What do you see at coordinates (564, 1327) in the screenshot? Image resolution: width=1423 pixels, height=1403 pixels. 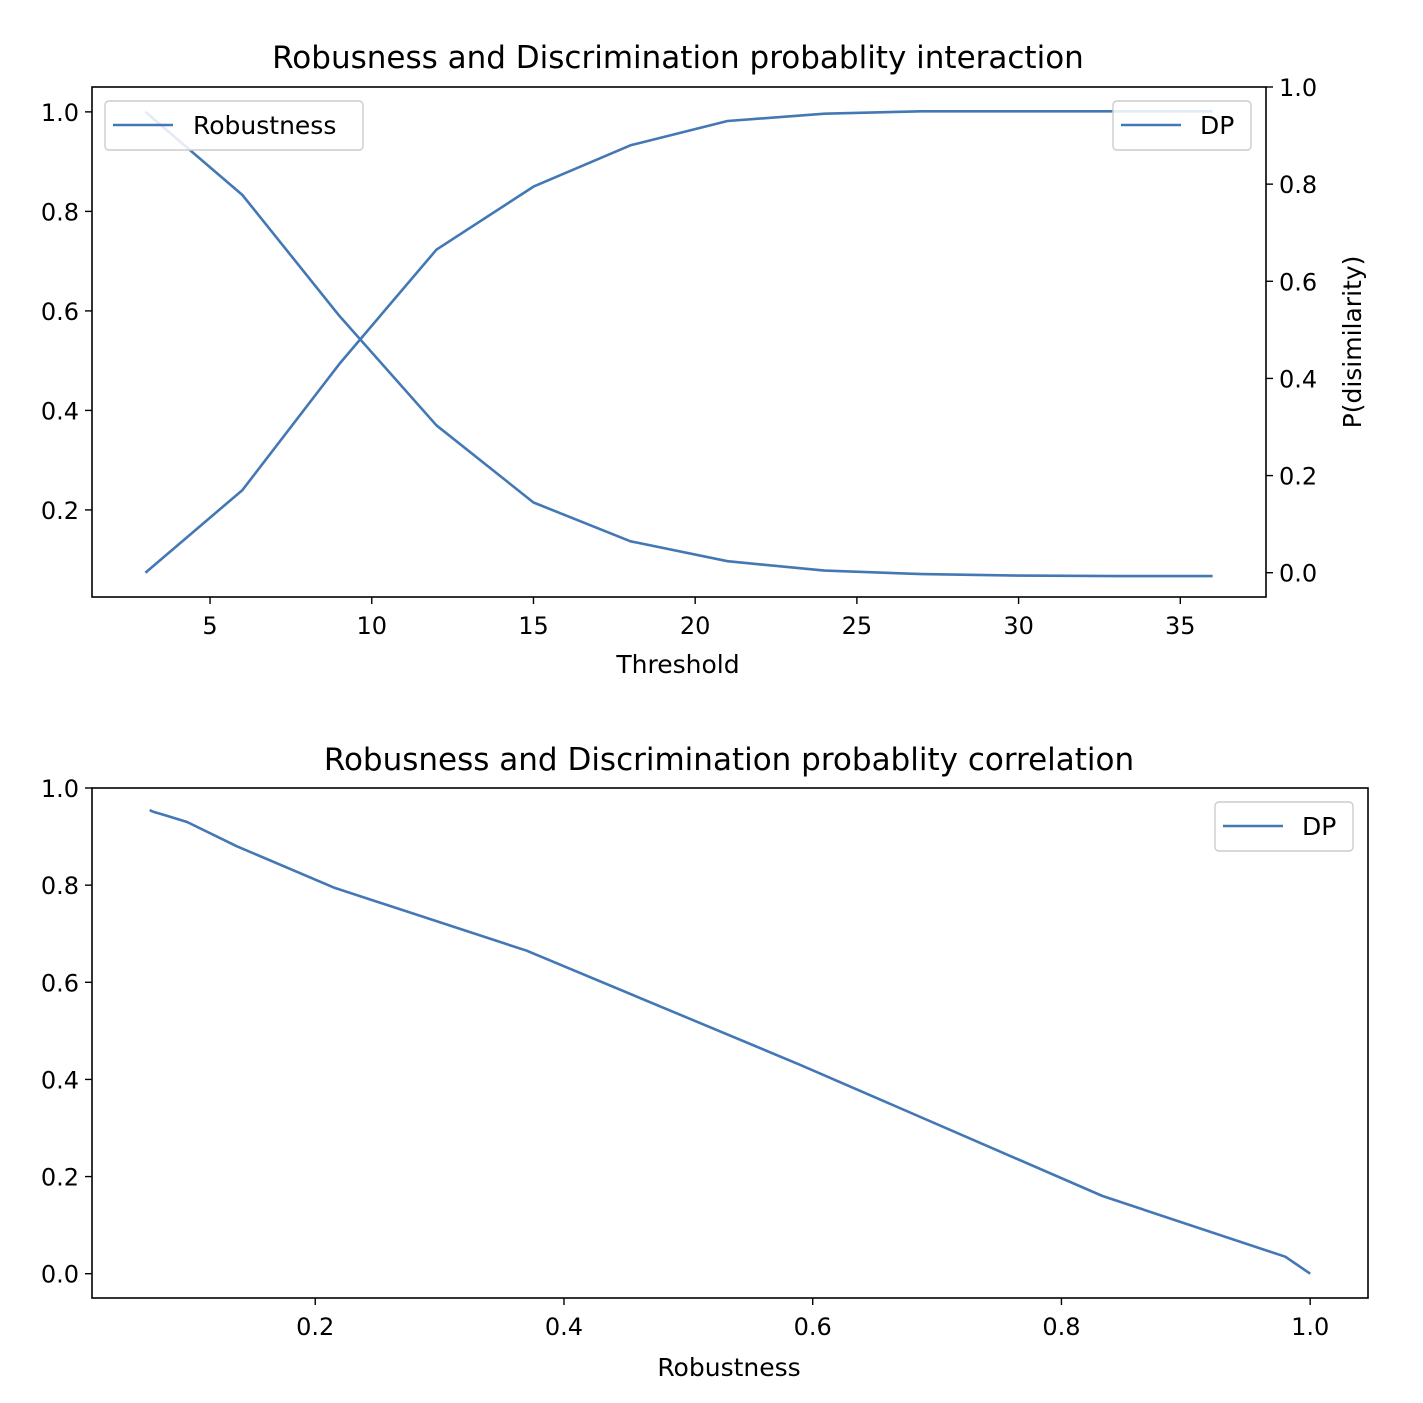 I see `bottom-x-tick-label: 0.4` at bounding box center [564, 1327].